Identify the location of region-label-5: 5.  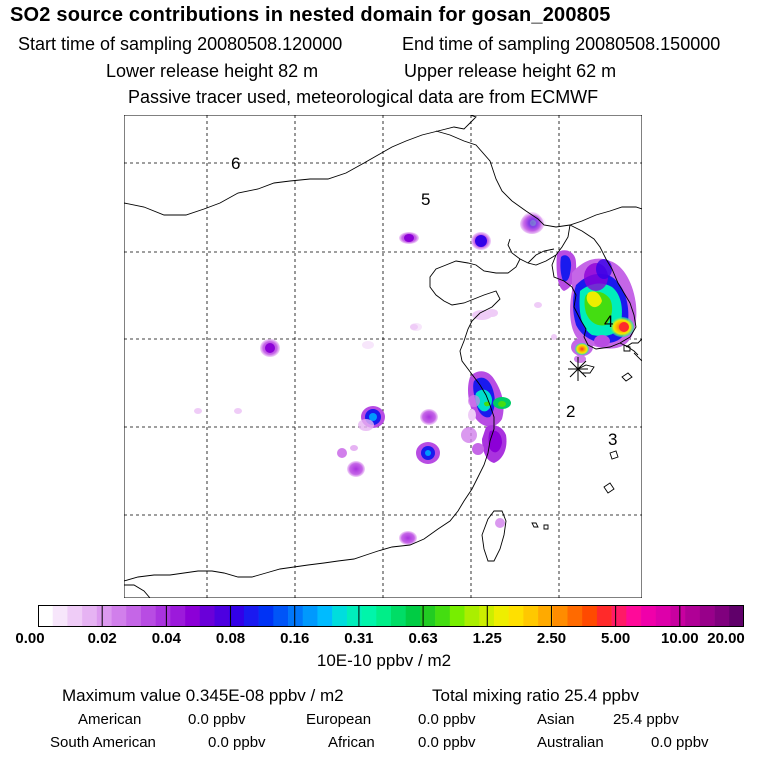
(425, 199).